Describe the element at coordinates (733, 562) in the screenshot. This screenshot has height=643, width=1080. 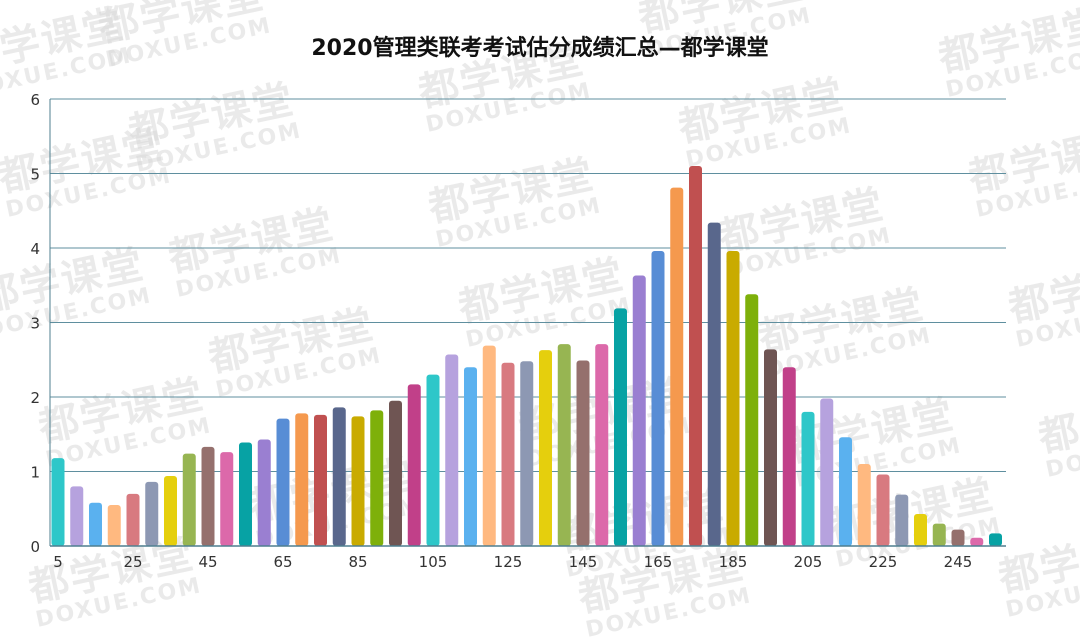
I see `x-tick-label: 185` at that location.